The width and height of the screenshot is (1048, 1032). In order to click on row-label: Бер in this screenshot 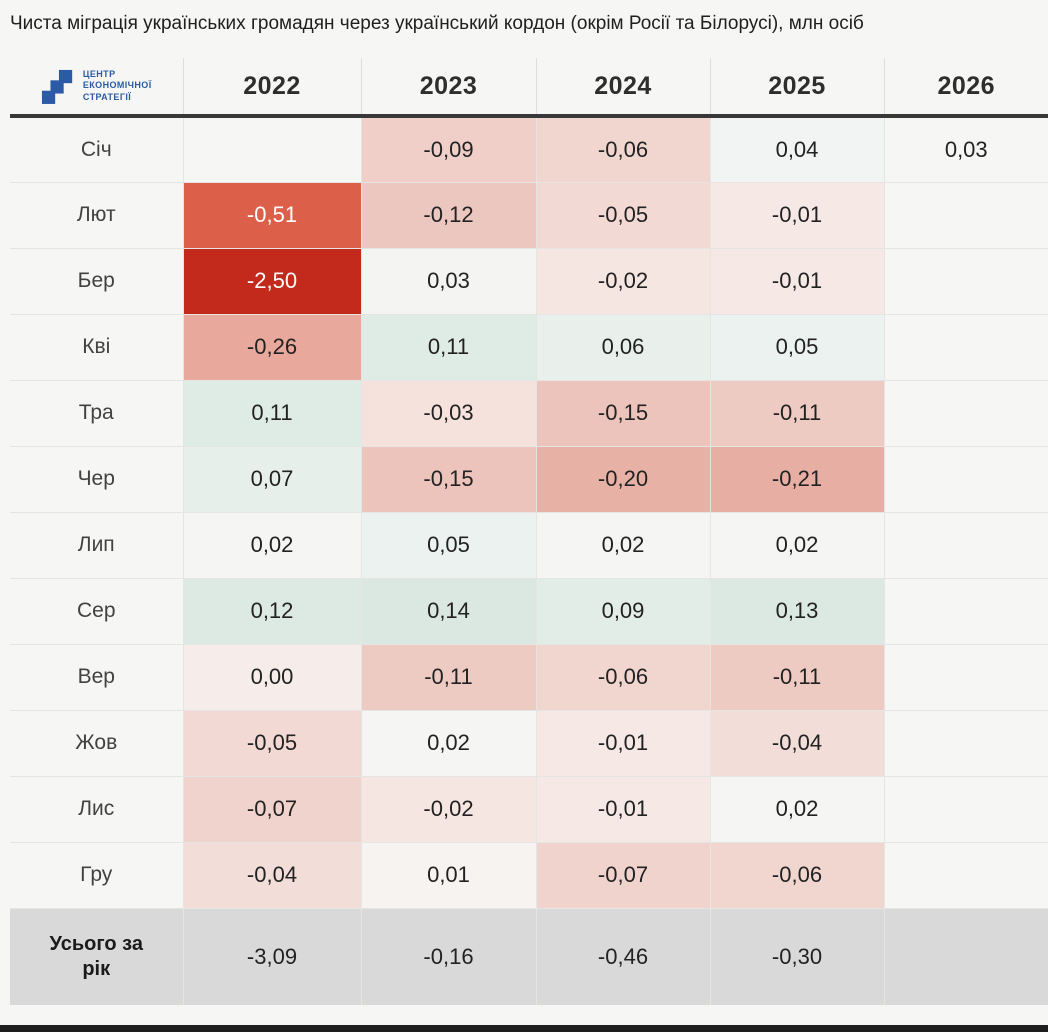, I will do `click(97, 281)`.